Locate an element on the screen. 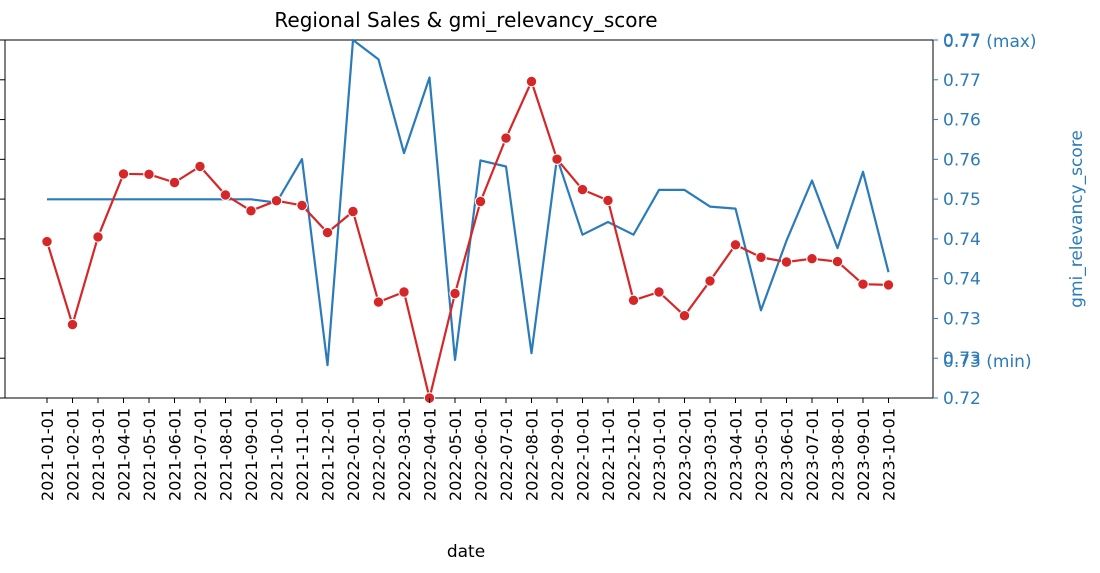 Image resolution: width=1100 pixels, height=573 pixels. x-tick-label: 2023-05-01 is located at coordinates (761, 454).